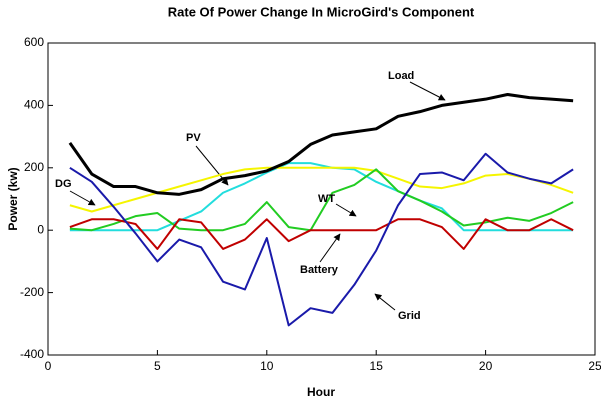 The width and height of the screenshot is (601, 407). Describe the element at coordinates (193, 138) in the screenshot. I see `series-label: PV` at that location.